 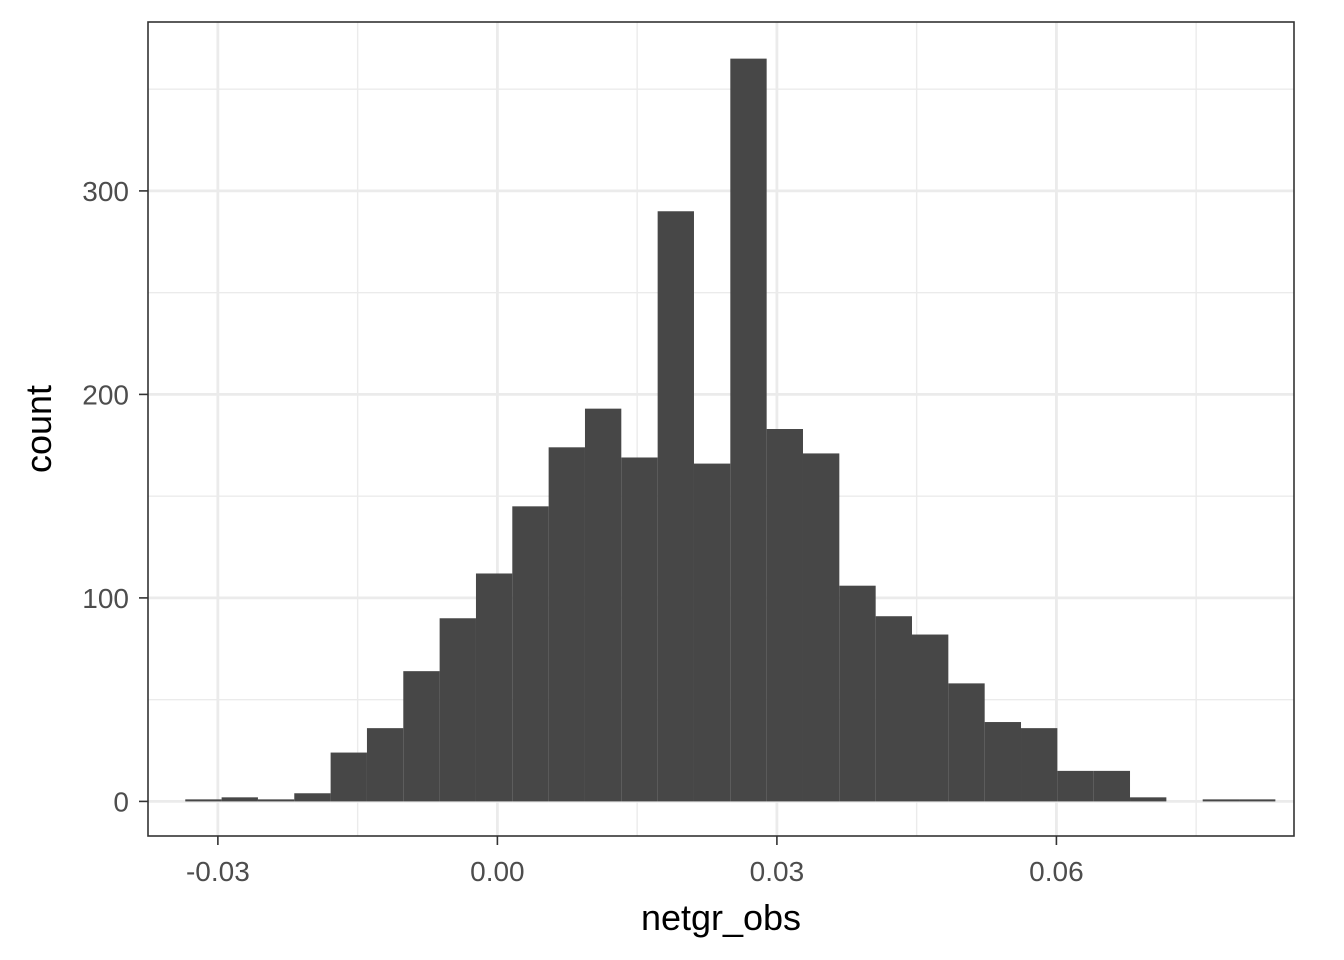 What do you see at coordinates (497, 871) in the screenshot?
I see `x-tick-label: 0.00` at bounding box center [497, 871].